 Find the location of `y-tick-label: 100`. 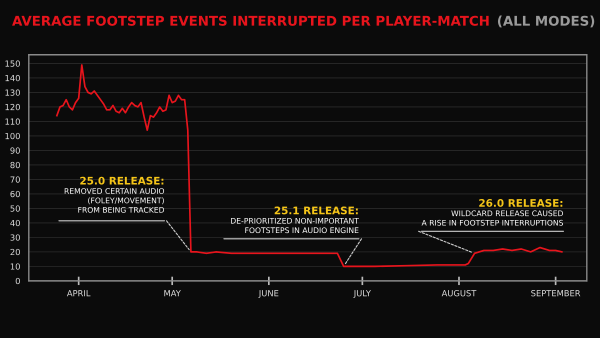

y-tick-label: 100 is located at coordinates (12, 136).